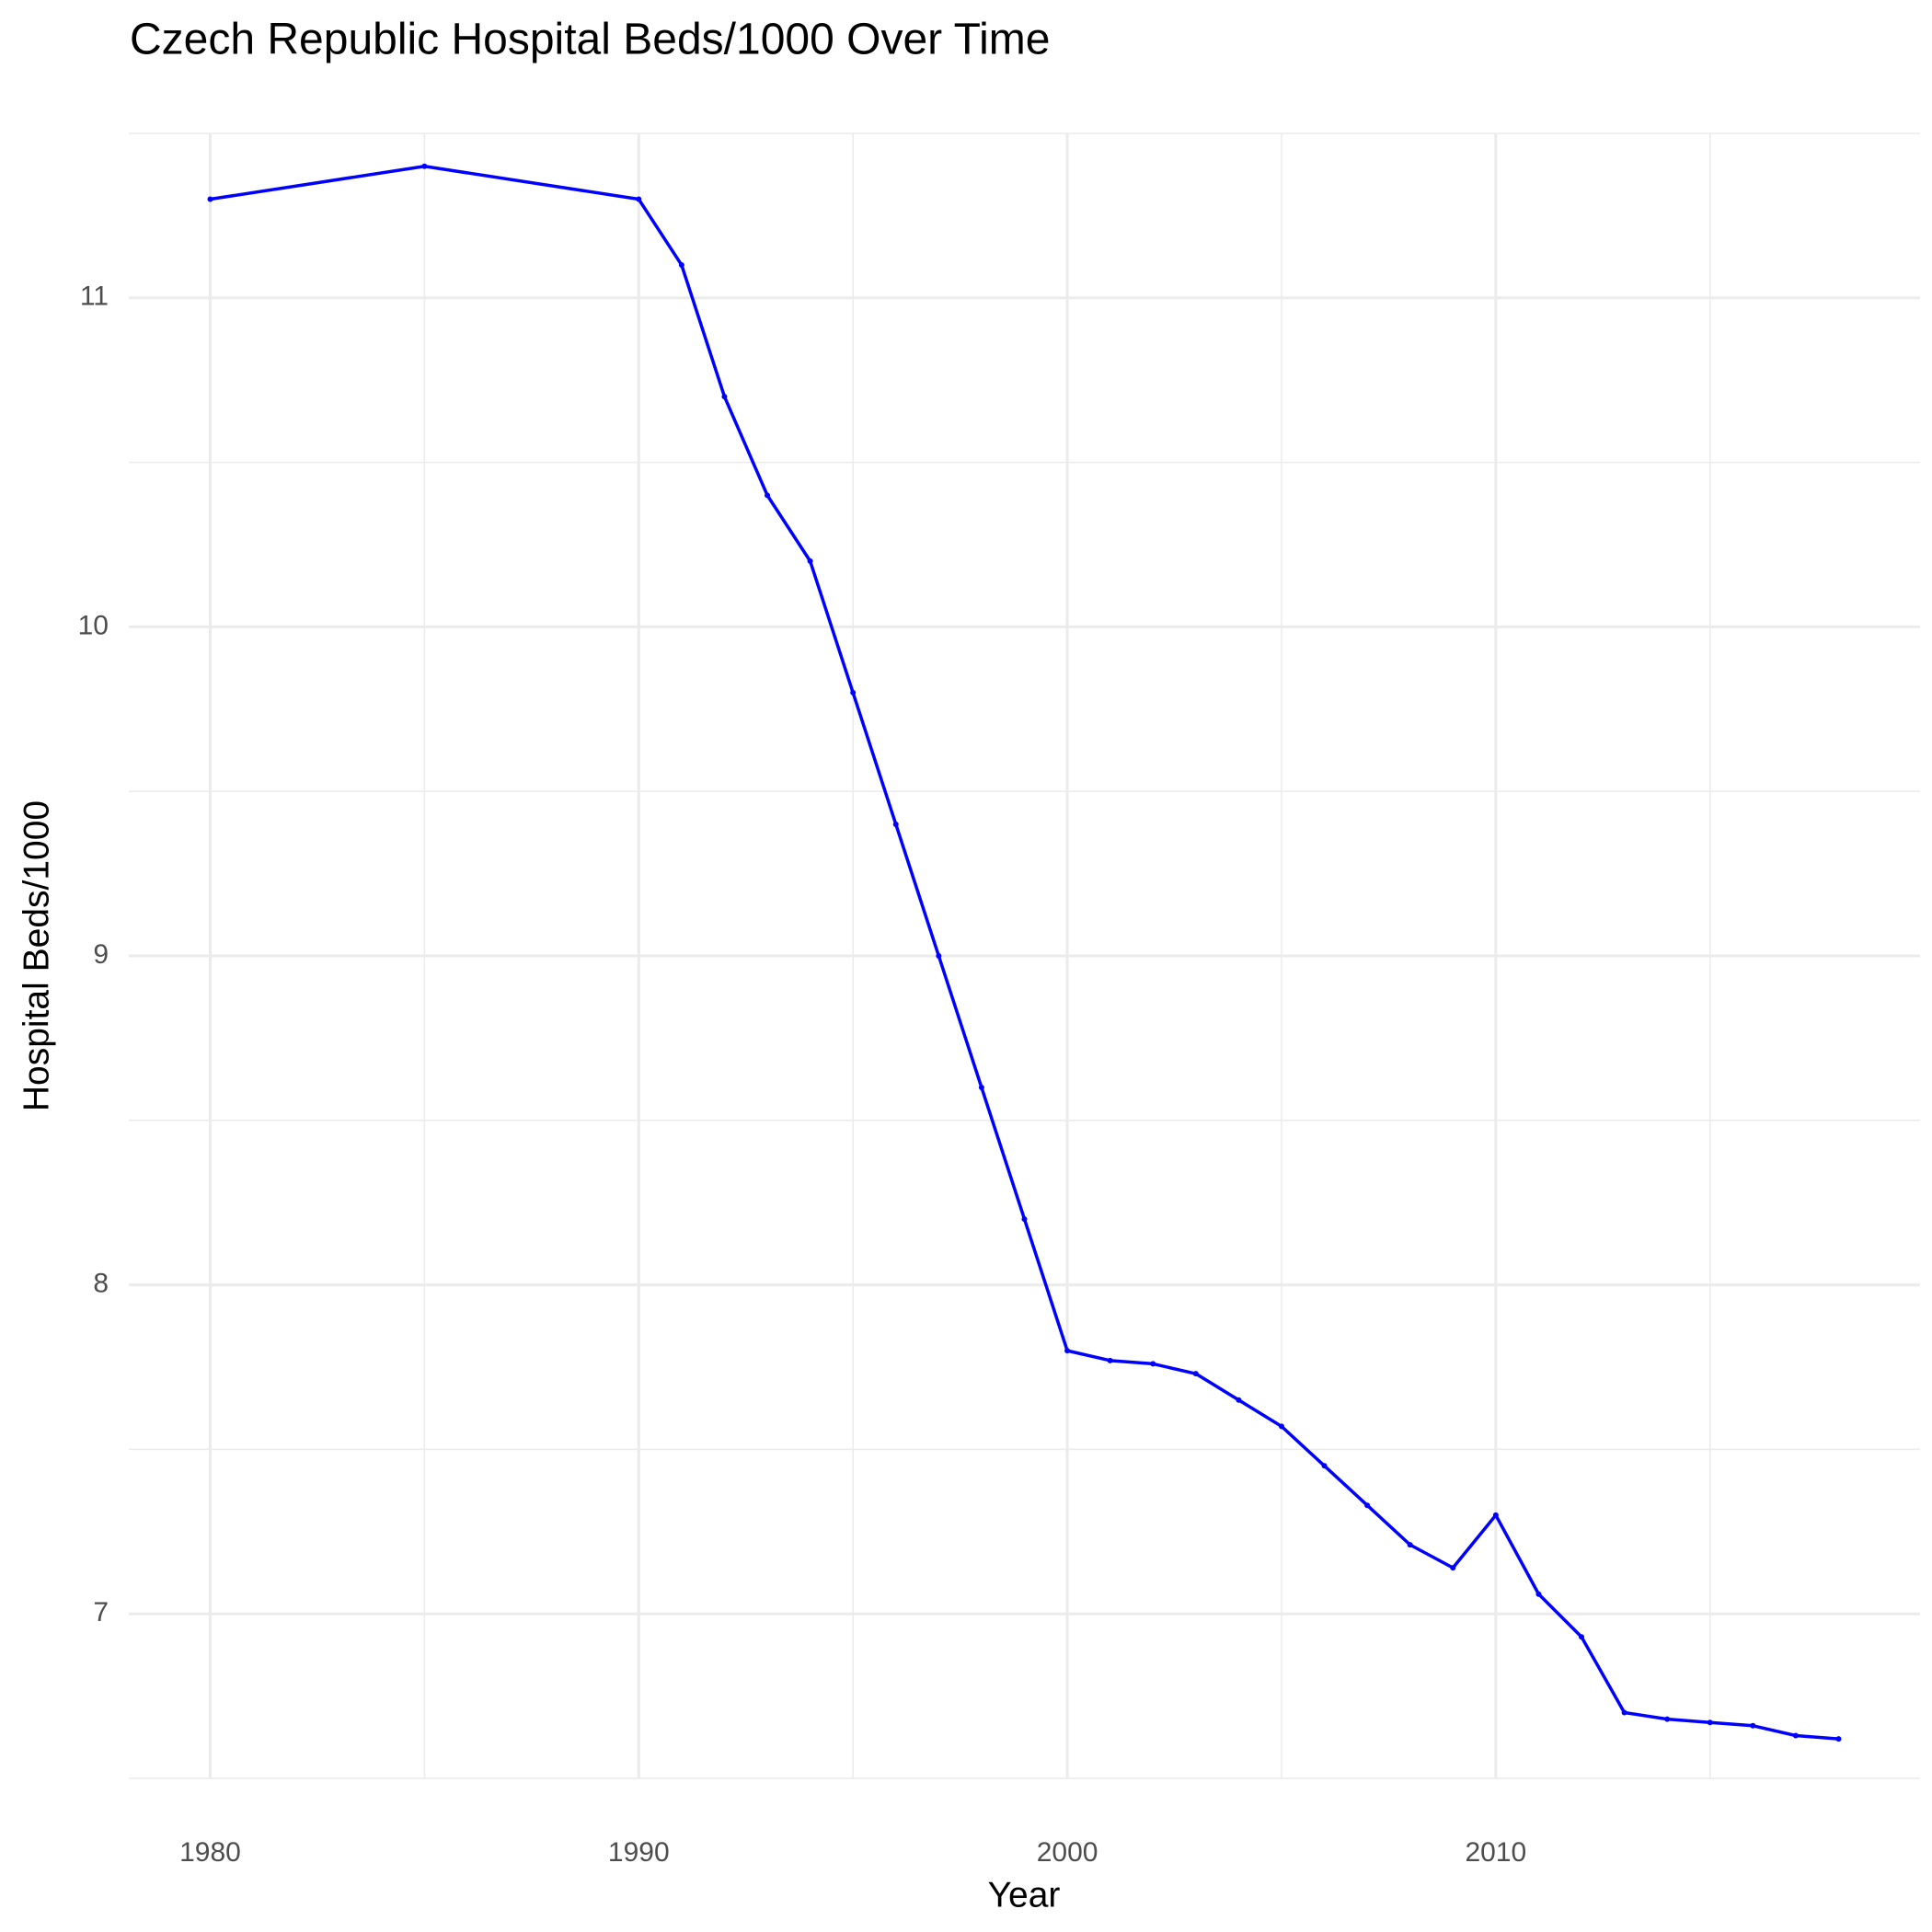 Image resolution: width=1932 pixels, height=1932 pixels. Describe the element at coordinates (36, 955) in the screenshot. I see `y-axis-title: Hospital Beds/1000` at that location.